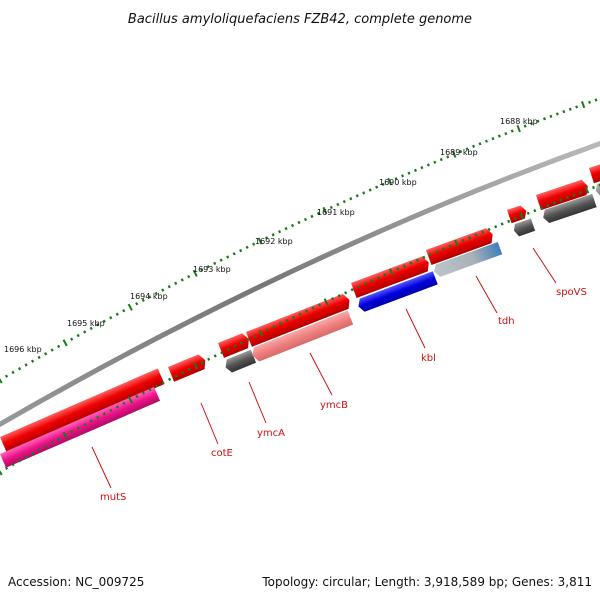  What do you see at coordinates (240, 361) in the screenshot?
I see `gene-ymcA` at bounding box center [240, 361].